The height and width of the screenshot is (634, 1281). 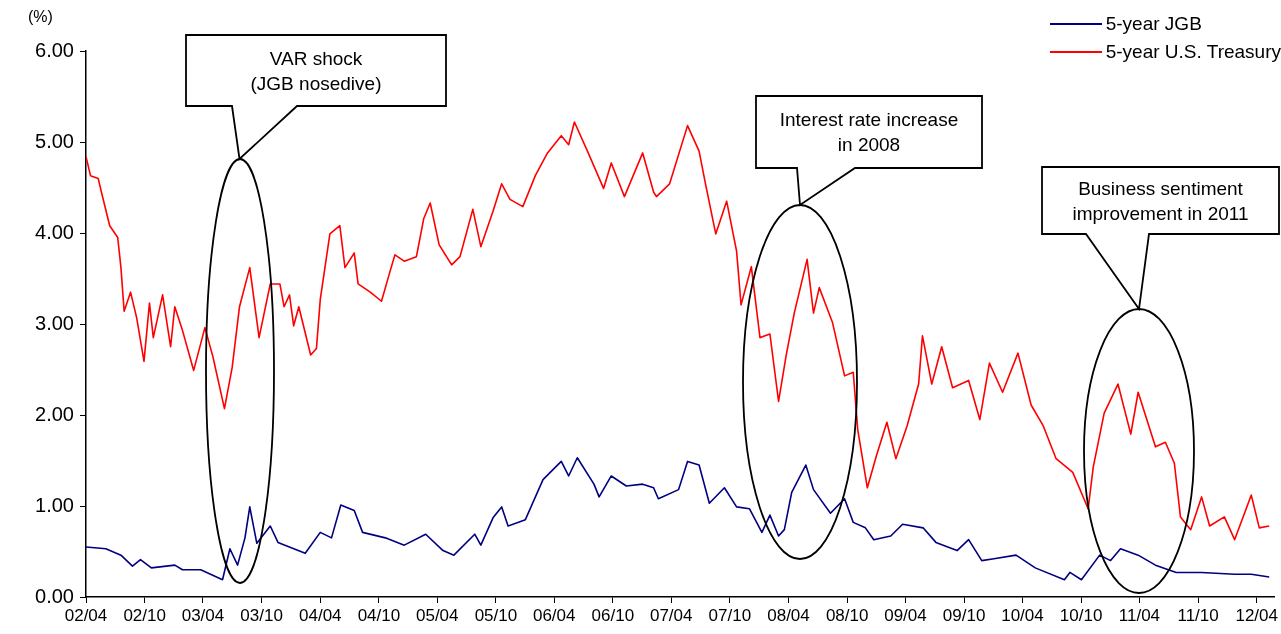 What do you see at coordinates (54, 231) in the screenshot?
I see `y-tick-label: 4.00` at bounding box center [54, 231].